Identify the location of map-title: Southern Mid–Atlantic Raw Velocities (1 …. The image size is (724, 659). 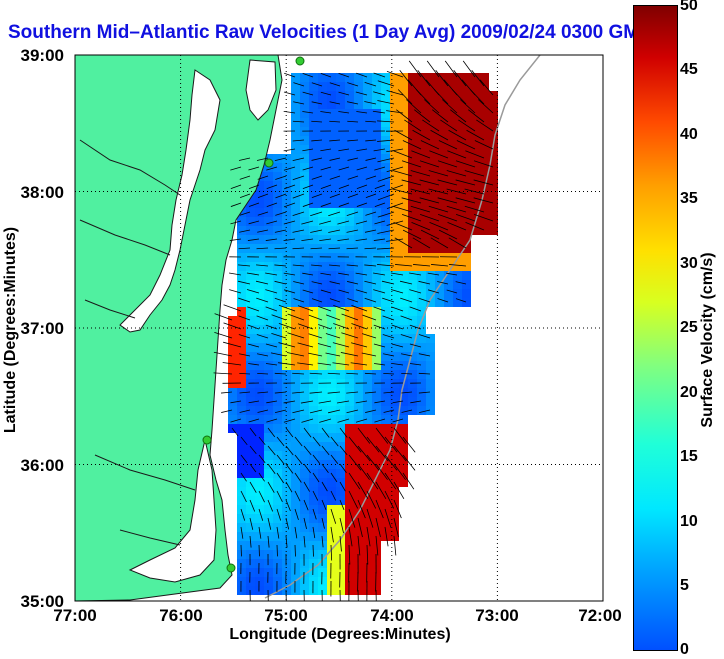
(329, 32).